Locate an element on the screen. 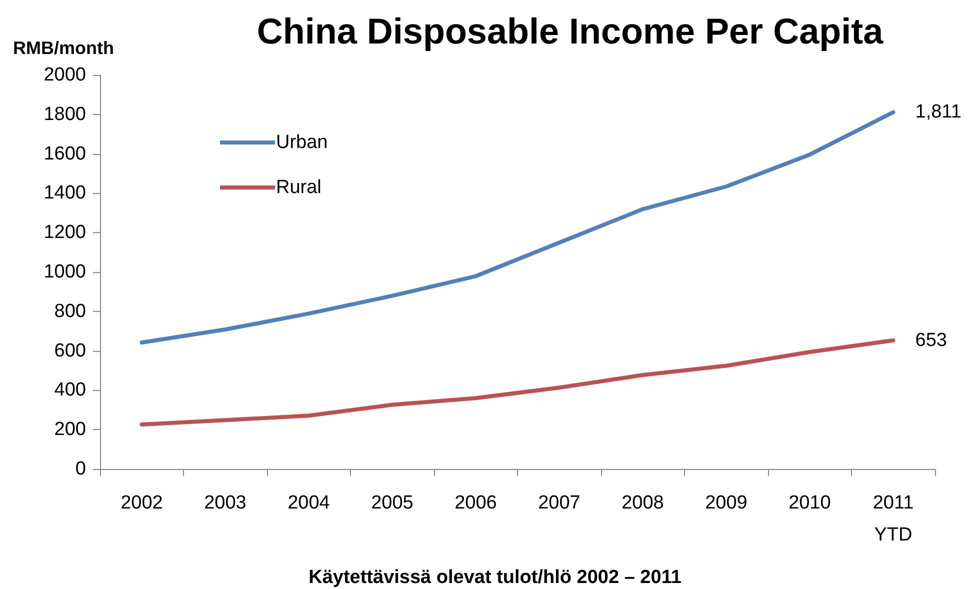 The width and height of the screenshot is (969, 589). data-label: 653 is located at coordinates (931, 340).